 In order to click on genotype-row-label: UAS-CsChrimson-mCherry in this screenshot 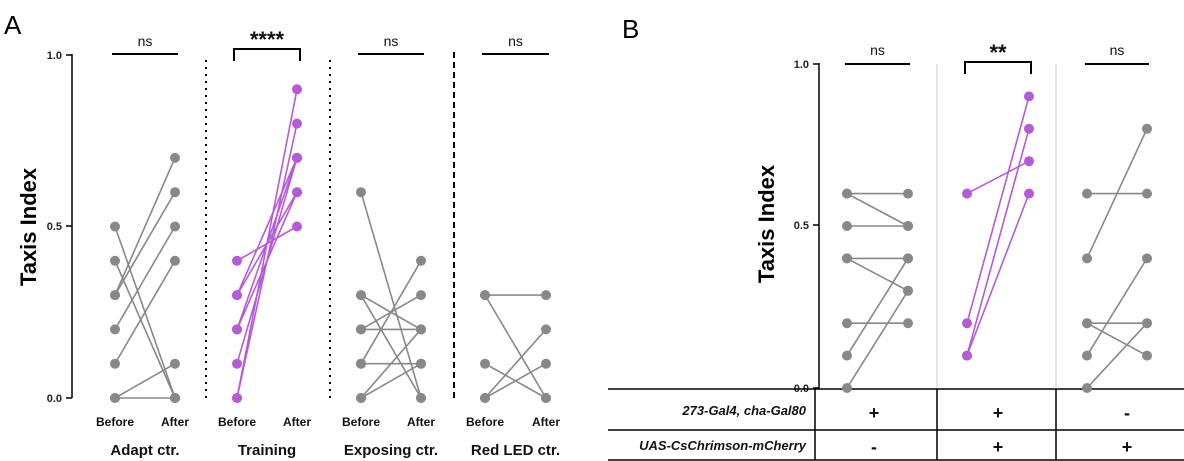, I will do `click(723, 445)`.